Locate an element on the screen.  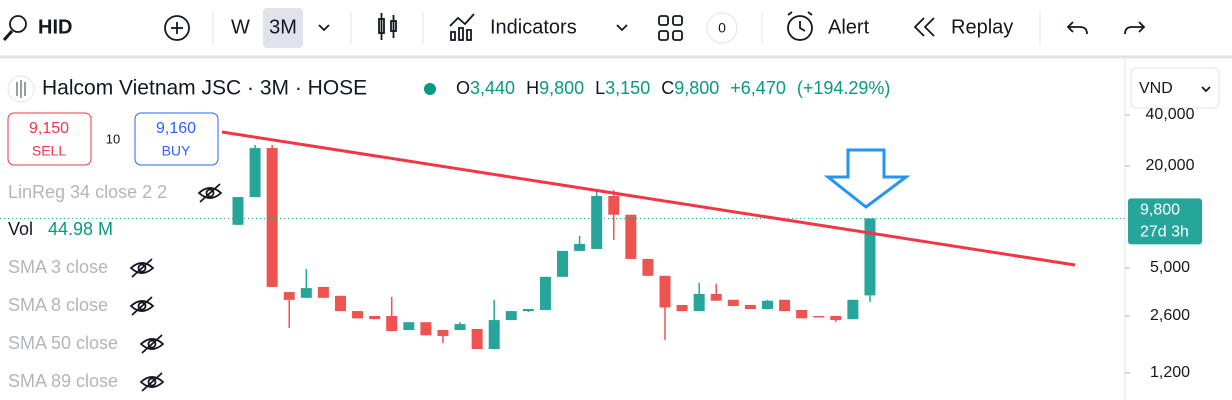
price-tag-price: 9,800 is located at coordinates (1160, 210).